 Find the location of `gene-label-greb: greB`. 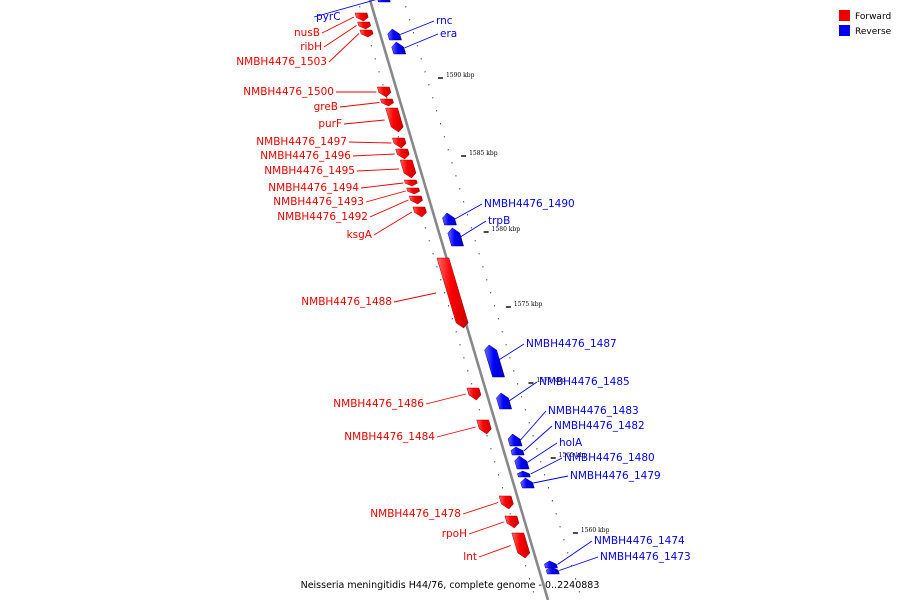

gene-label-greb: greB is located at coordinates (326, 107).